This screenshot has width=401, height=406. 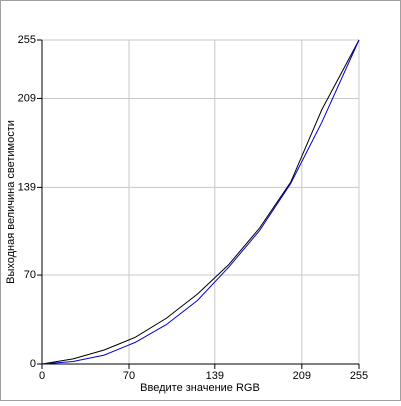 What do you see at coordinates (129, 376) in the screenshot?
I see `x-tick-label: 70` at bounding box center [129, 376].